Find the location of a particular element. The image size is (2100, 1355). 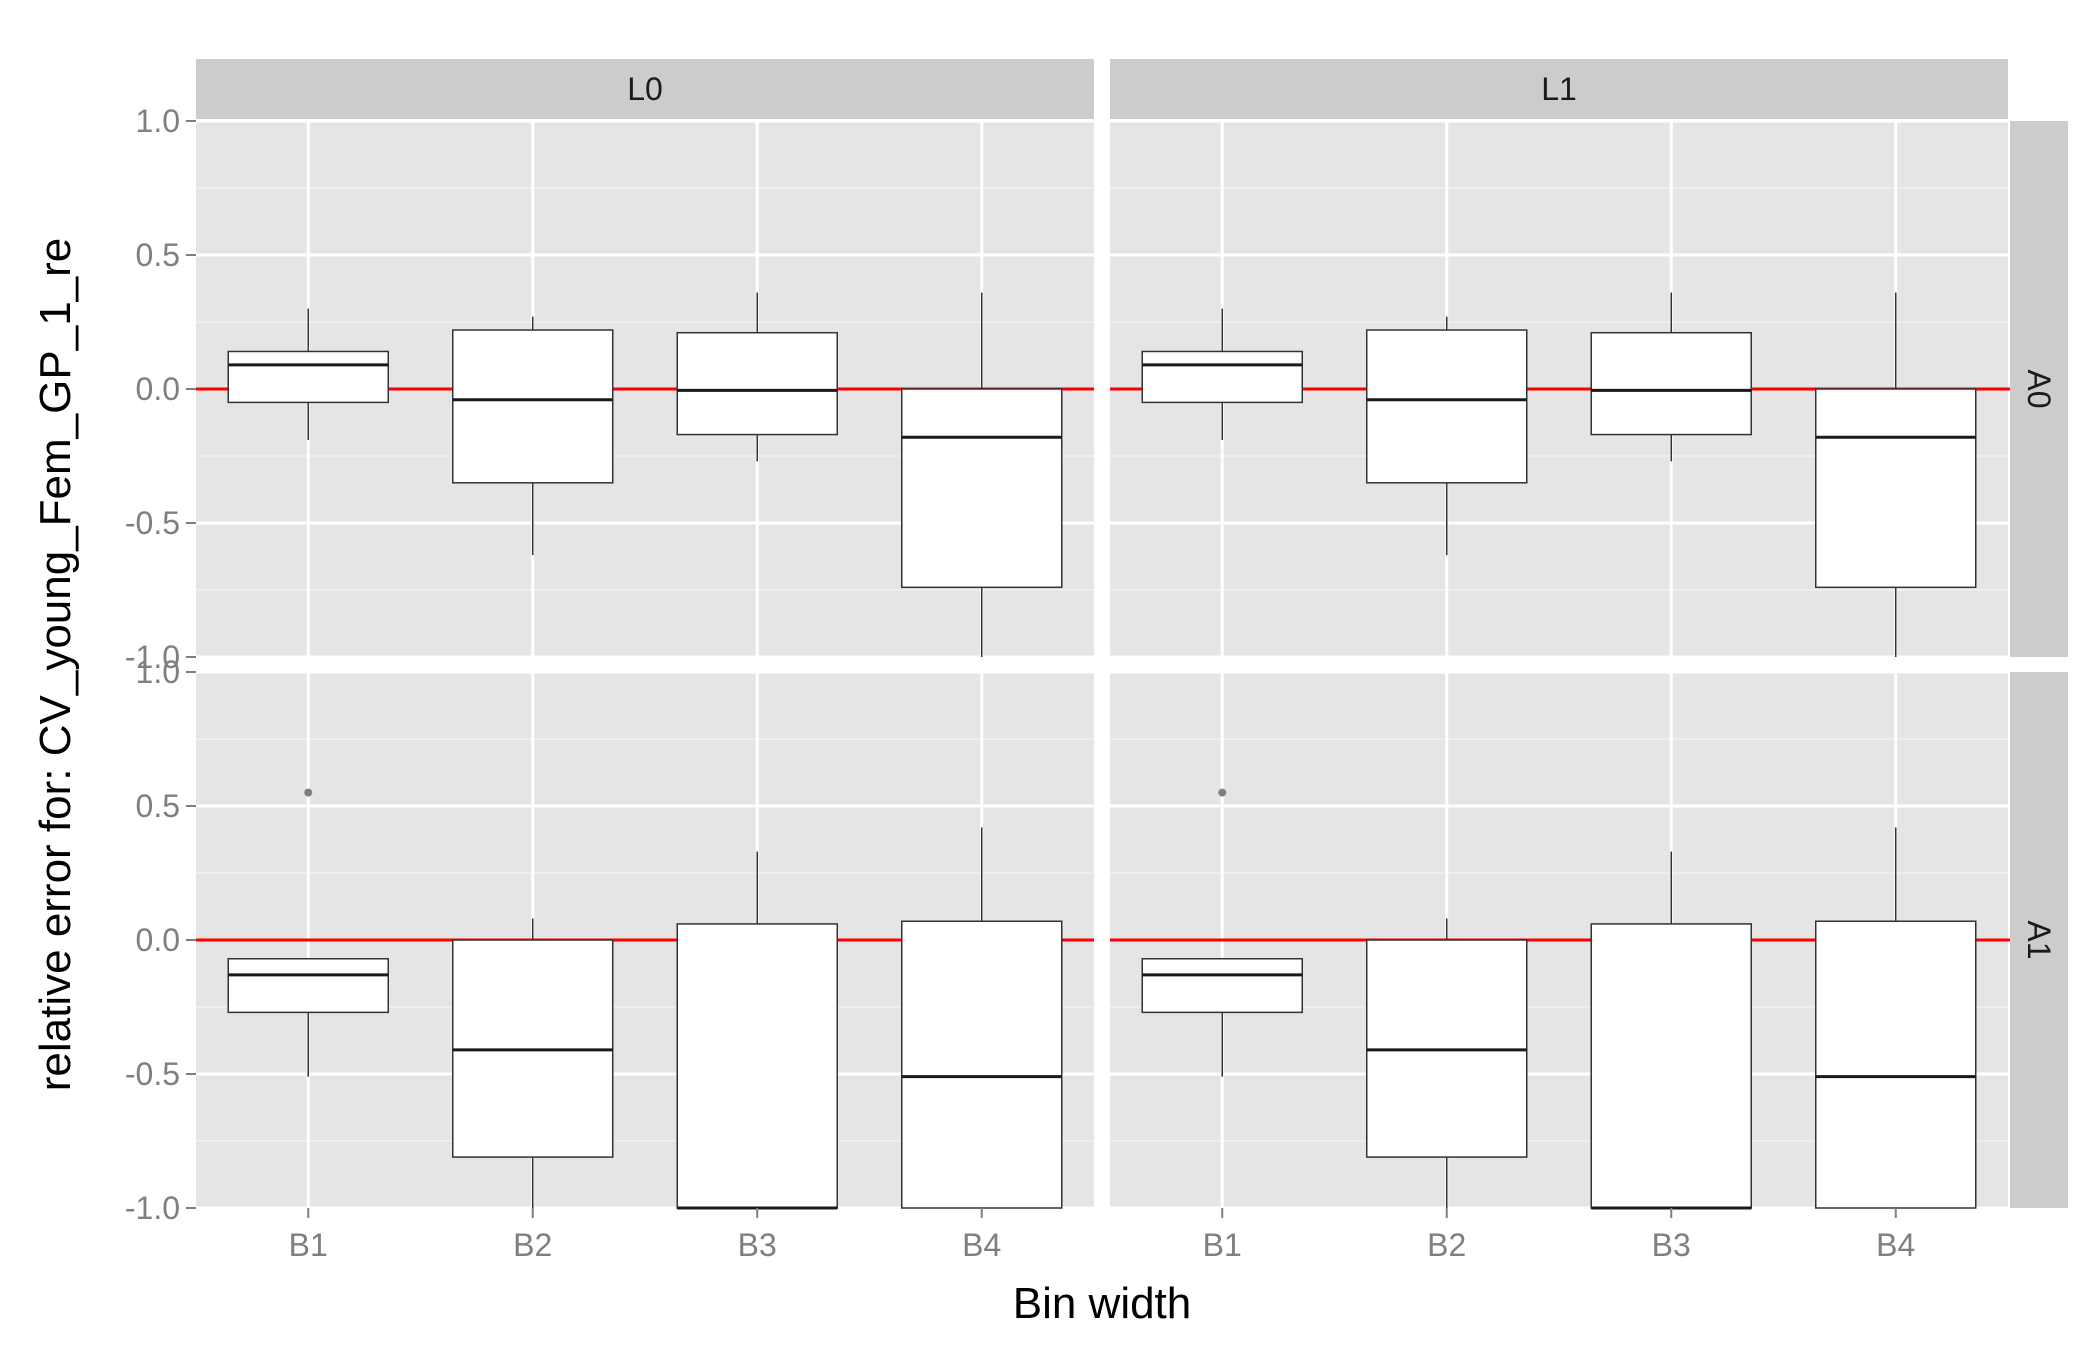

boxplot-A0-L0-B1 is located at coordinates (308, 374).